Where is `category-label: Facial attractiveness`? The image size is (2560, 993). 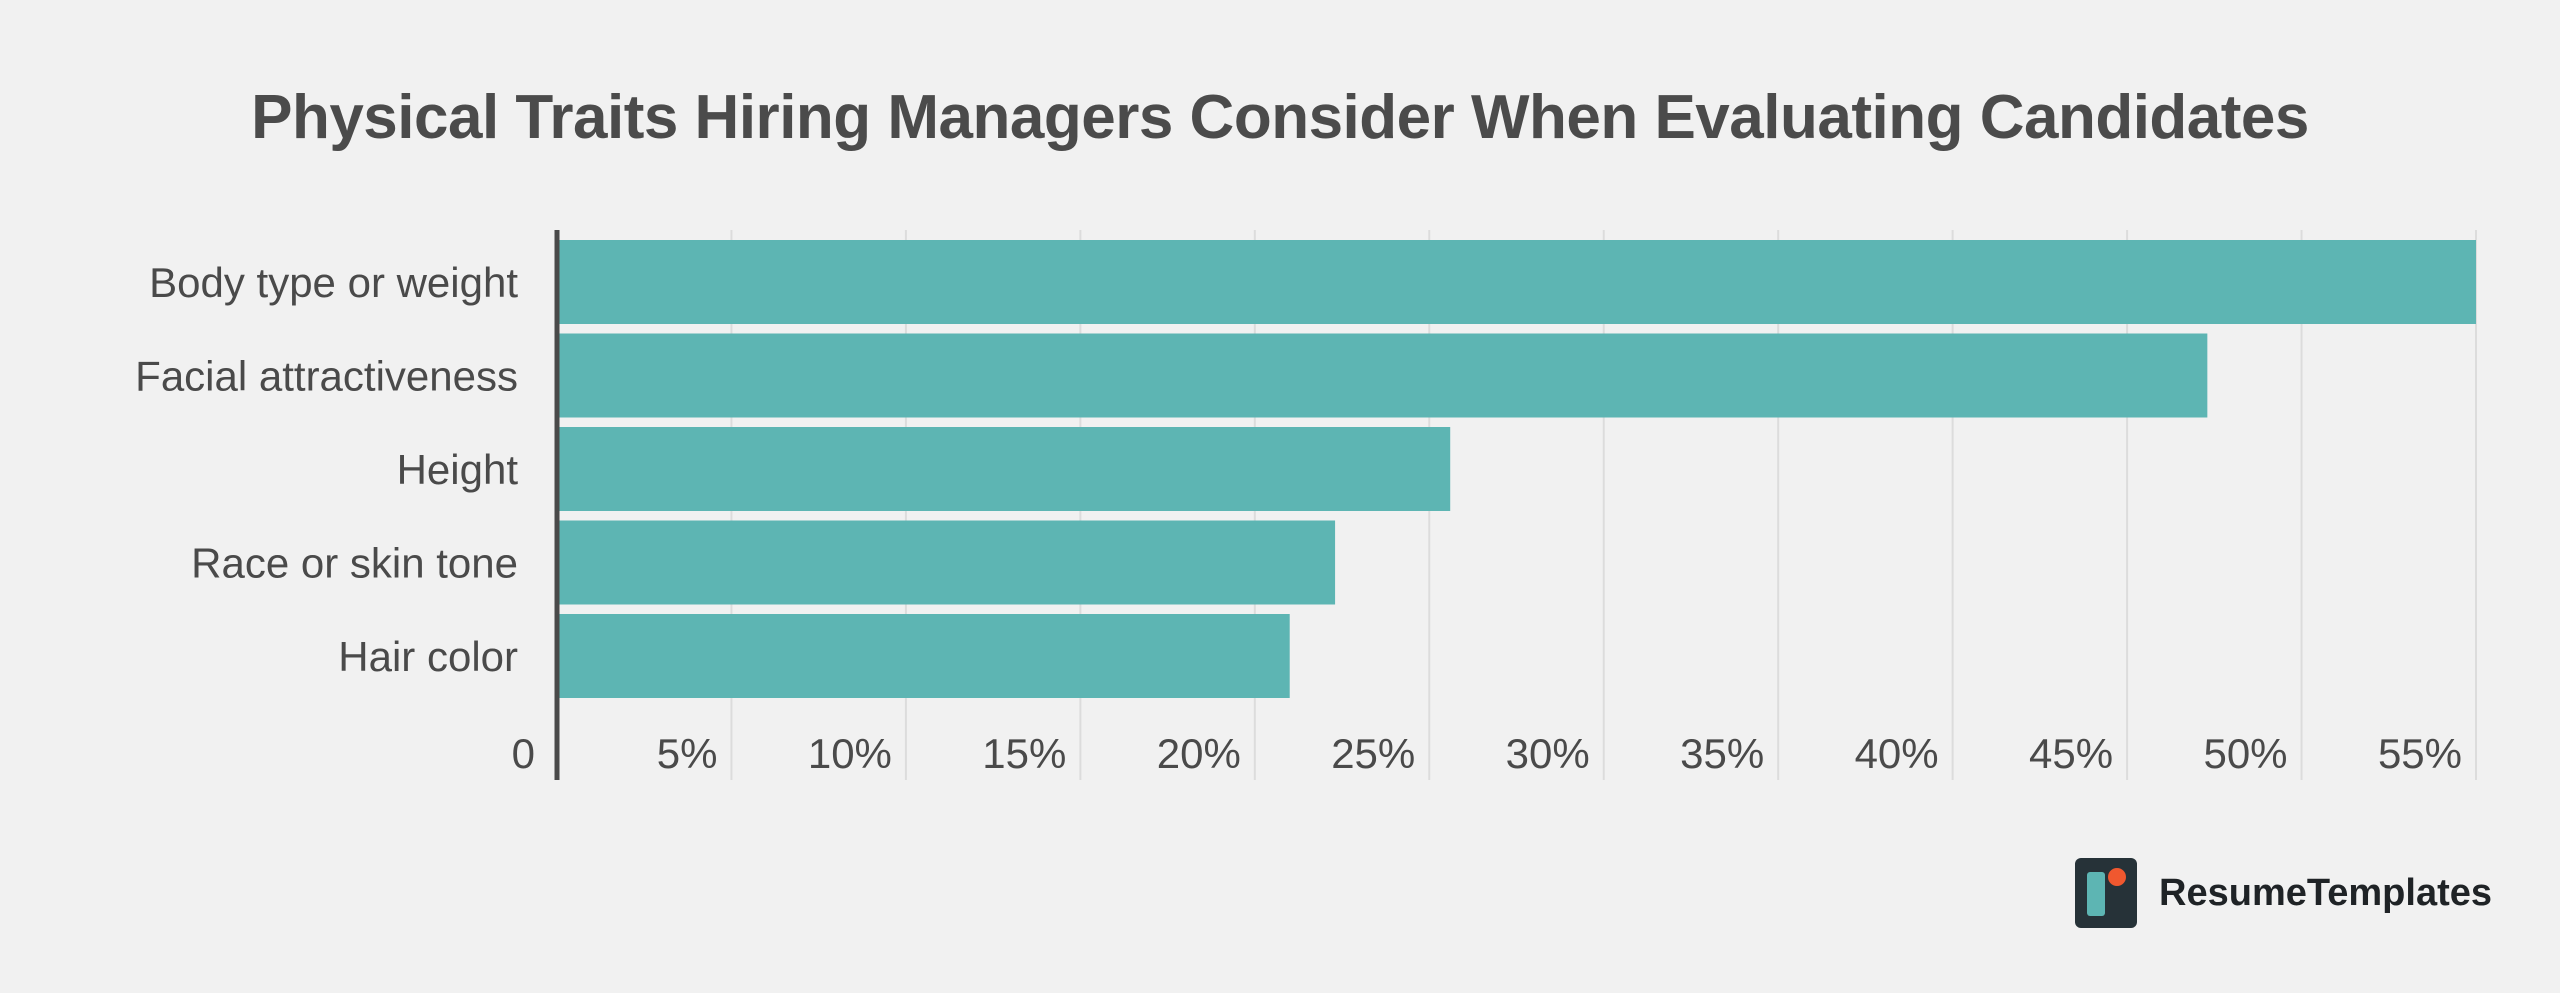 category-label: Facial attractiveness is located at coordinates (326, 376).